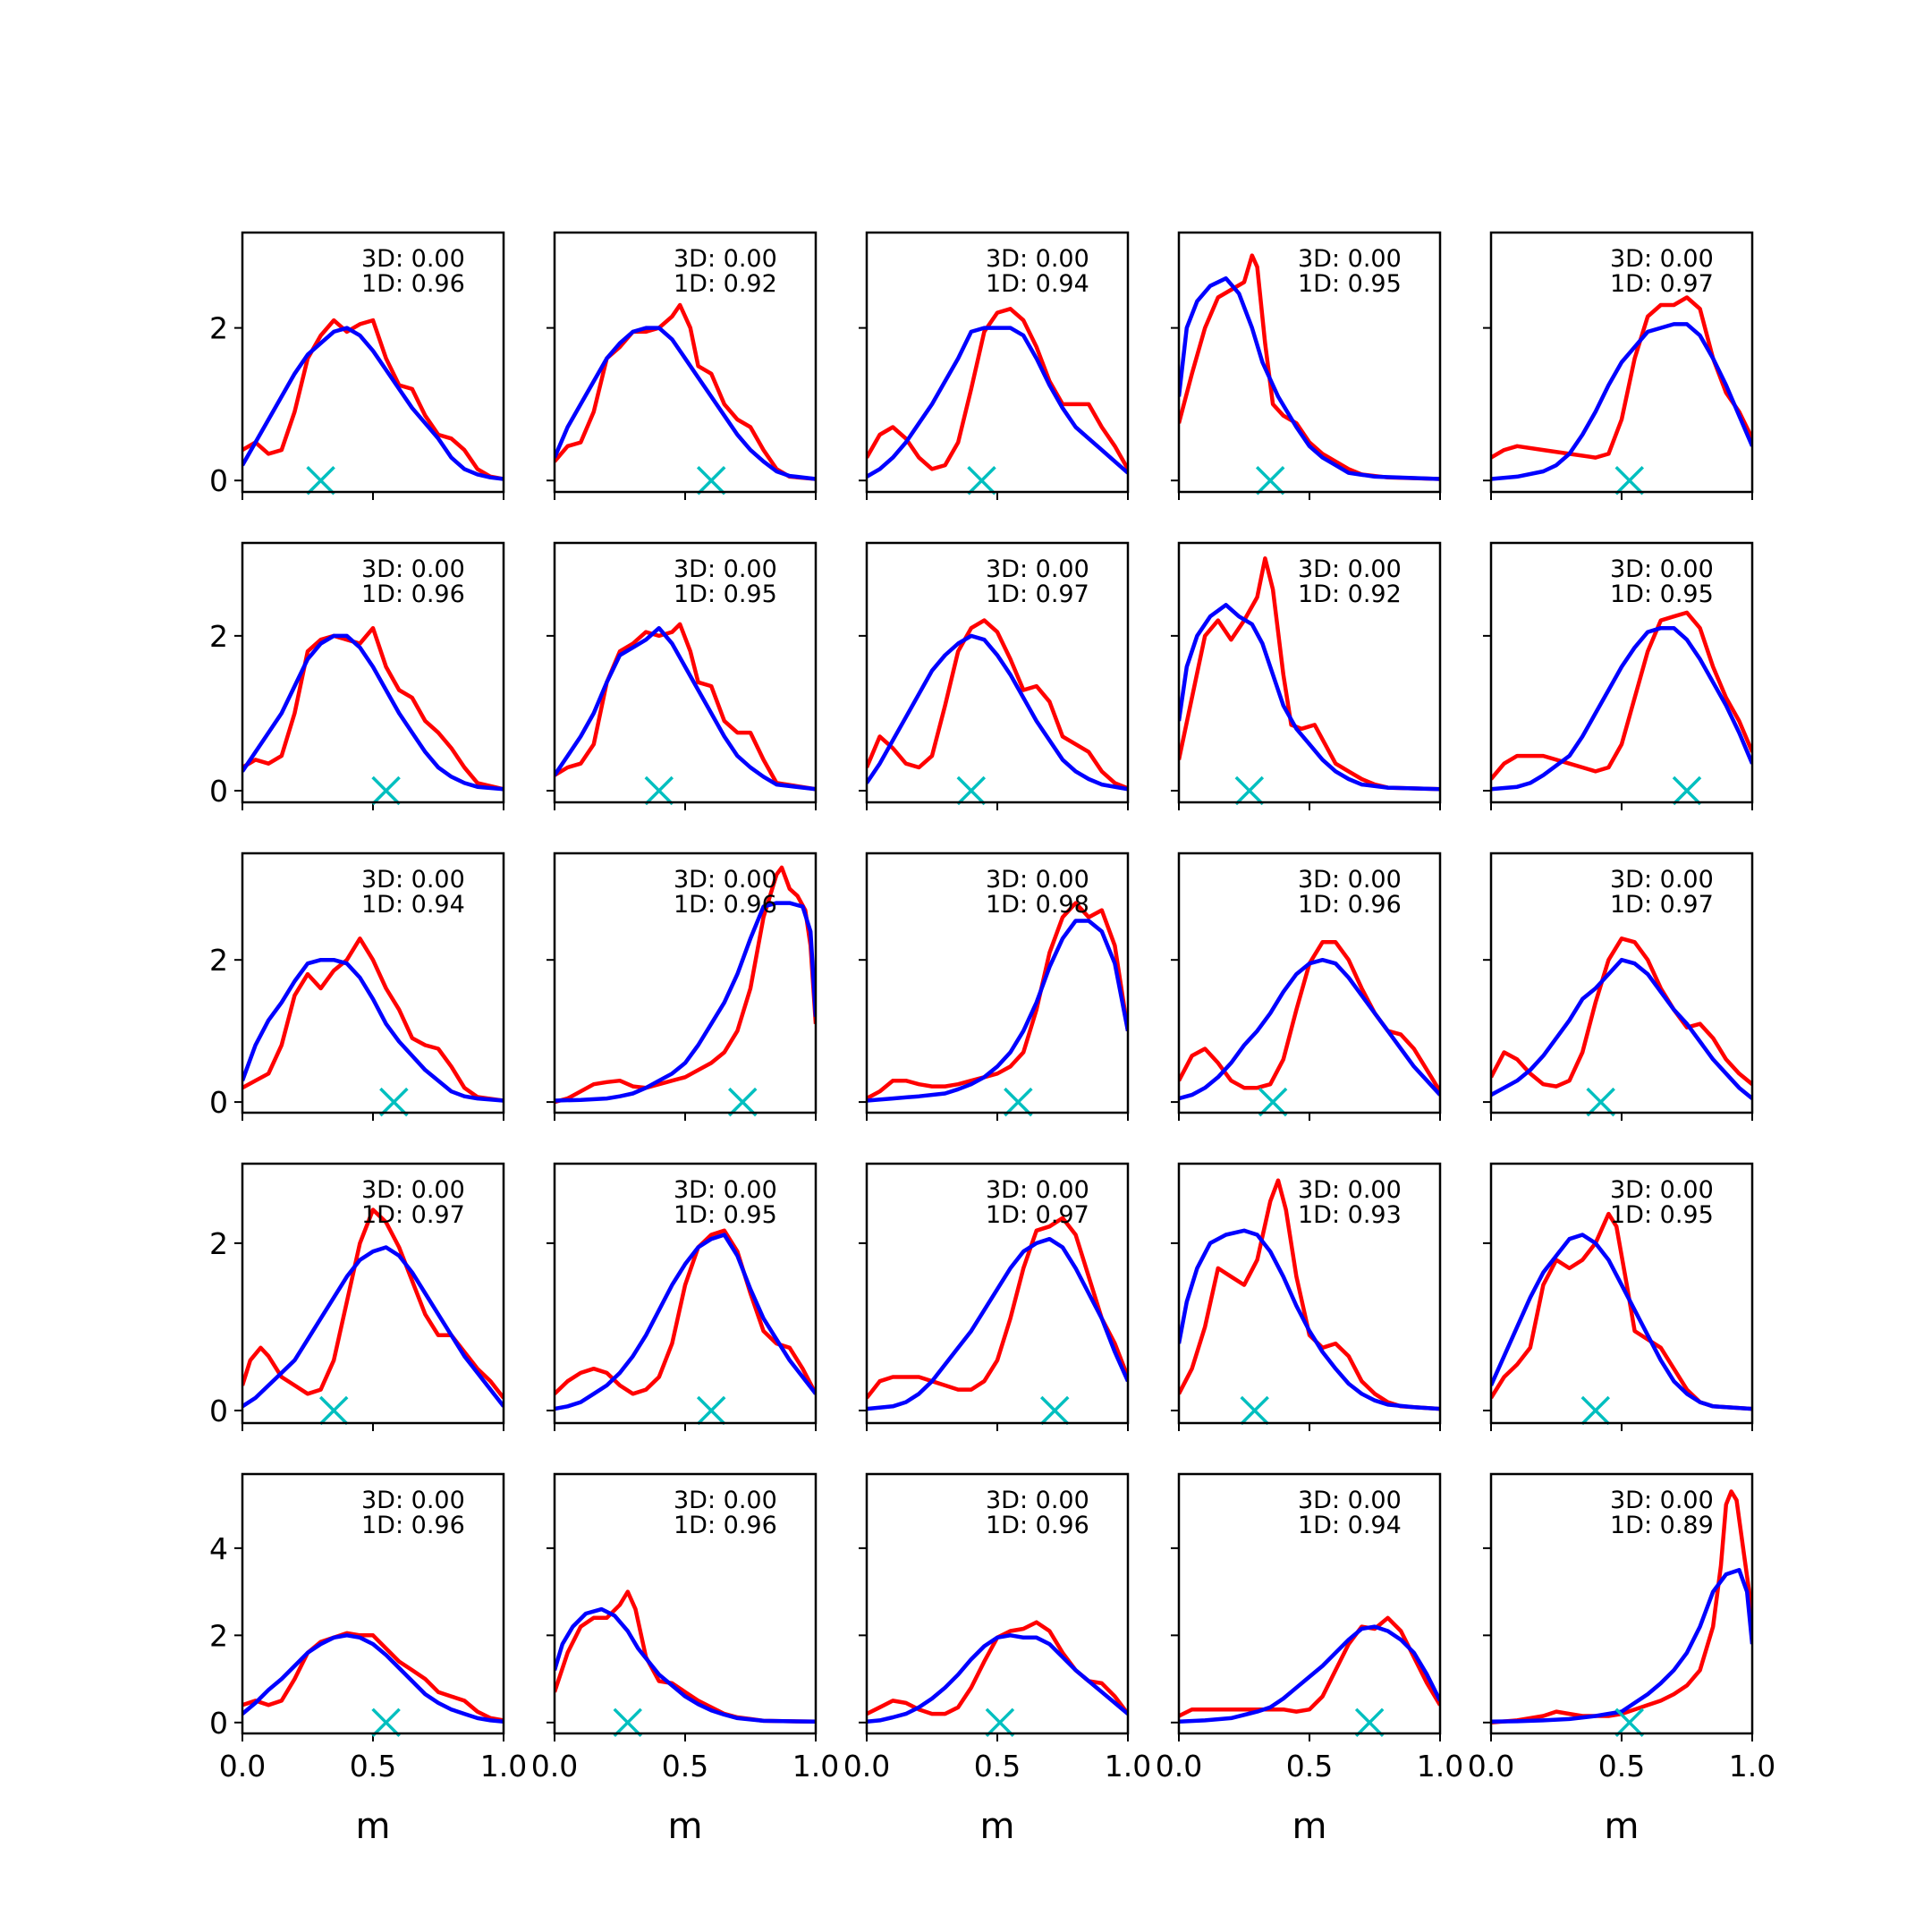 This screenshot has height=1932, width=1932. What do you see at coordinates (1662, 1525) in the screenshot?
I see `score-annotation: 1D: 0.89` at bounding box center [1662, 1525].